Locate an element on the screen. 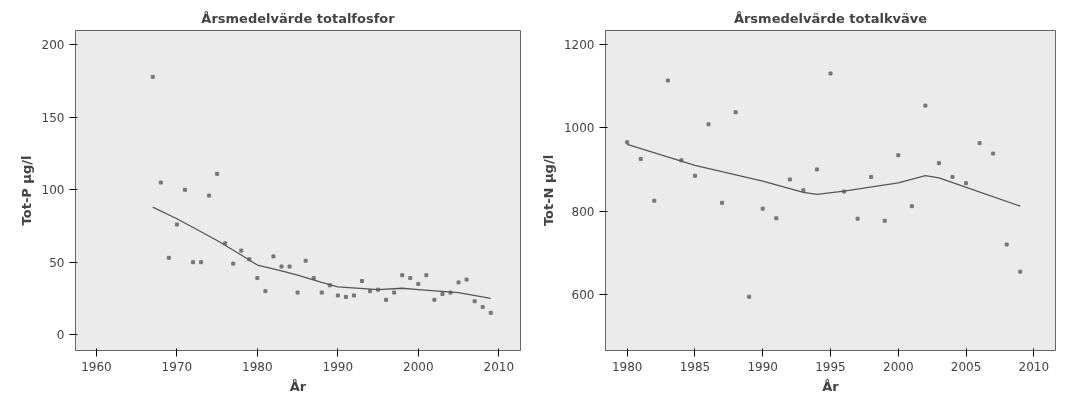 Image resolution: width=1070 pixels, height=412 pixels. y-tick-label: 1000 is located at coordinates (579, 128).